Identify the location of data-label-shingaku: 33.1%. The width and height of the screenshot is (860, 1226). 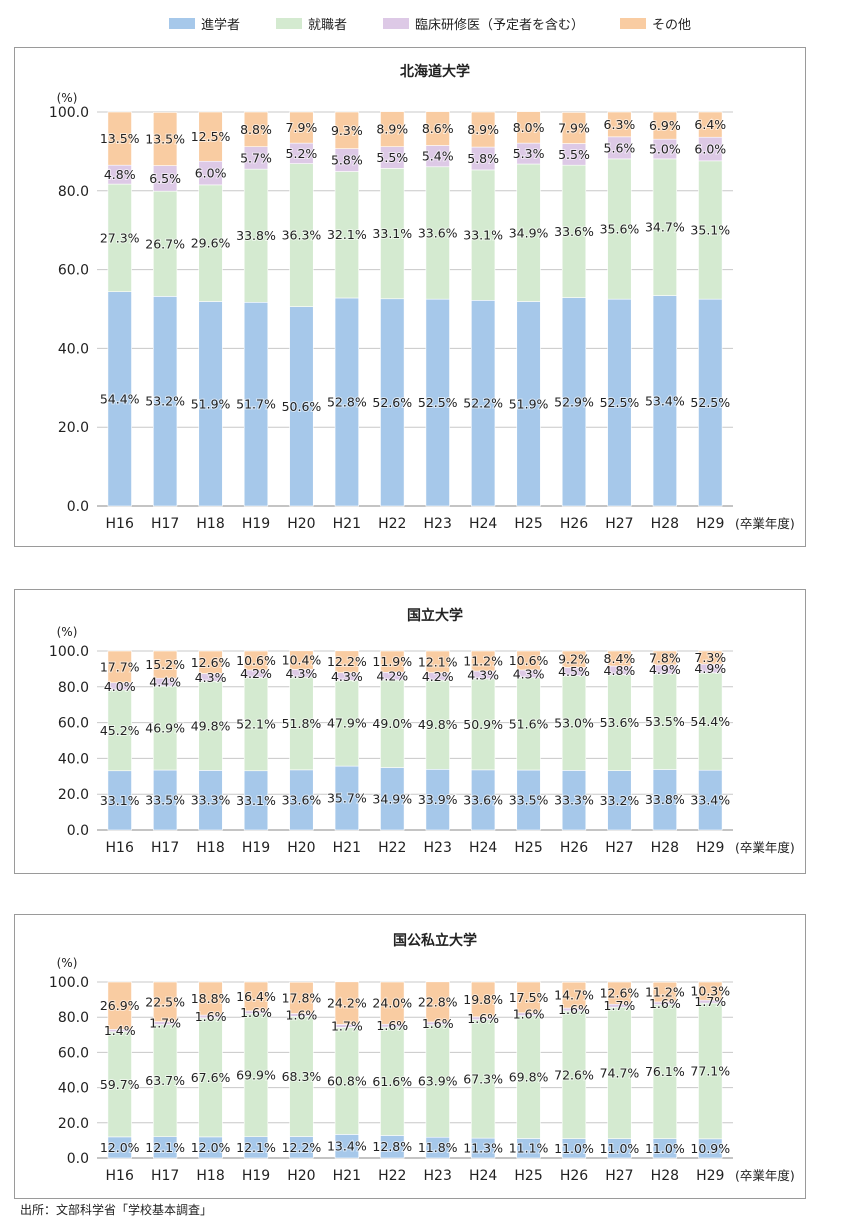
(120, 800).